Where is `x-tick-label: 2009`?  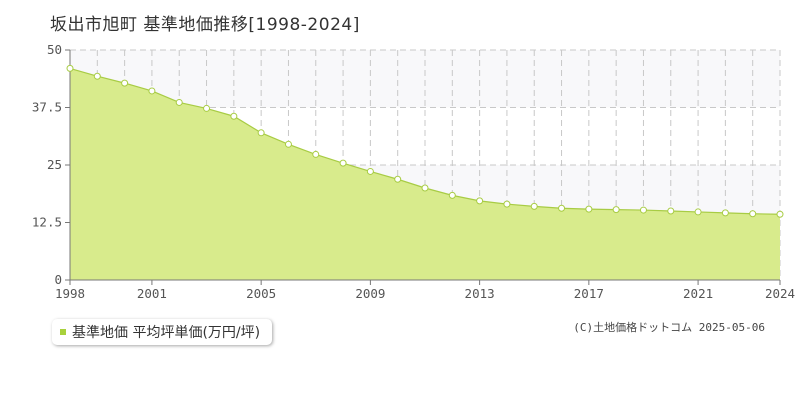
x-tick-label: 2009 is located at coordinates (370, 293).